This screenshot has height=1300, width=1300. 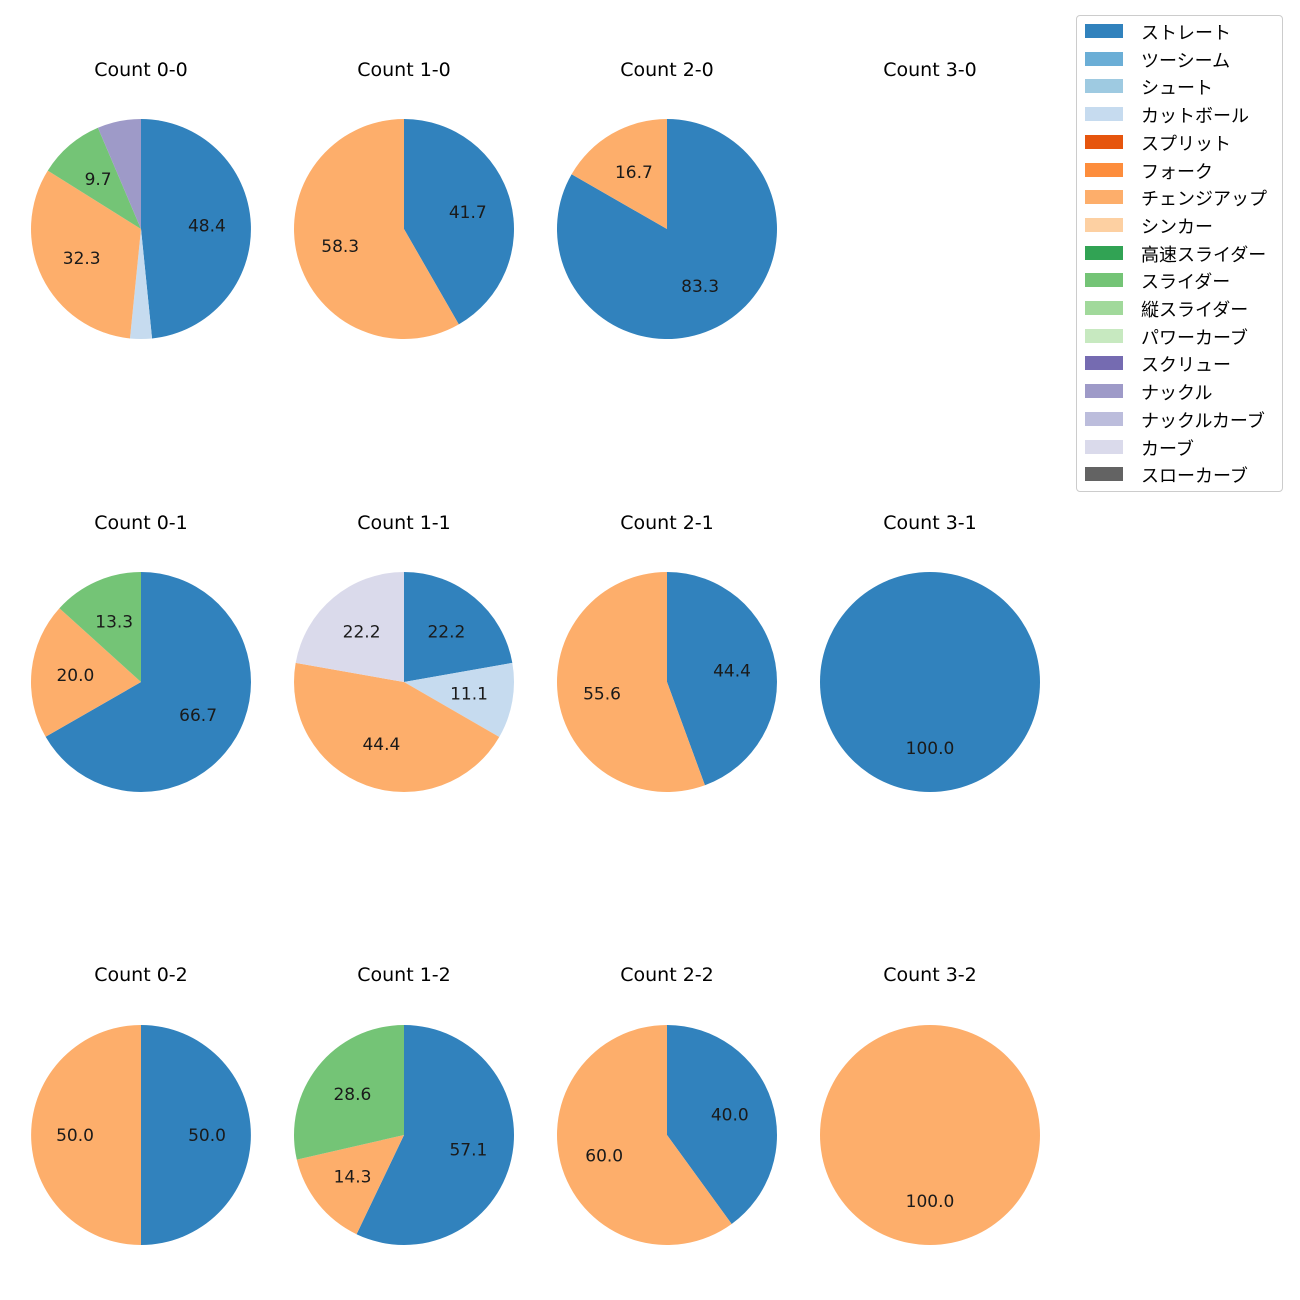 I want to click on pie-title: Count 0-1, so click(x=141, y=523).